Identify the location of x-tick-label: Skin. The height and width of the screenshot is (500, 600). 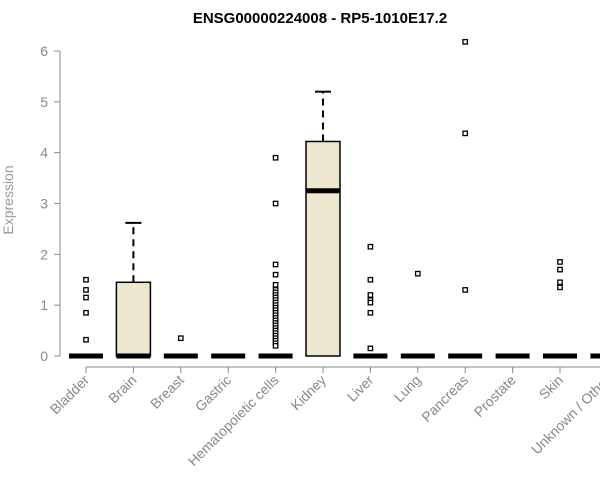
(551, 387).